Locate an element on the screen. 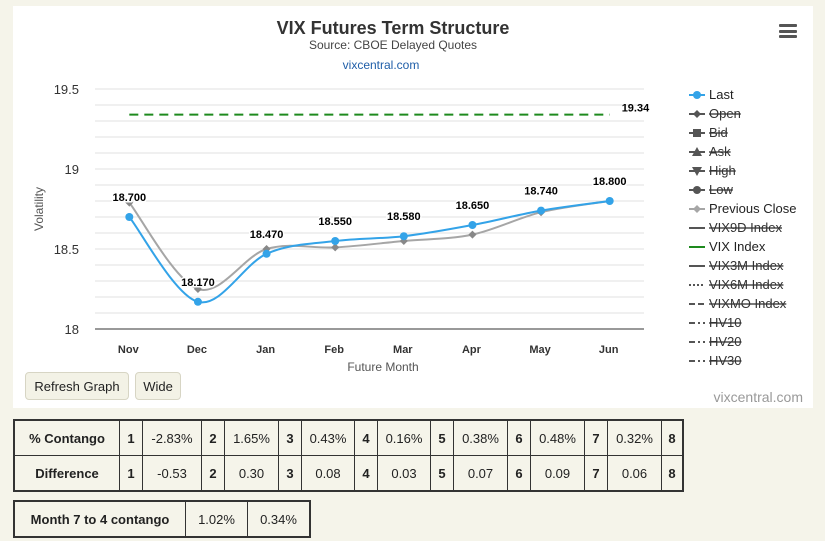  y-tick-label: 18 is located at coordinates (72, 329).